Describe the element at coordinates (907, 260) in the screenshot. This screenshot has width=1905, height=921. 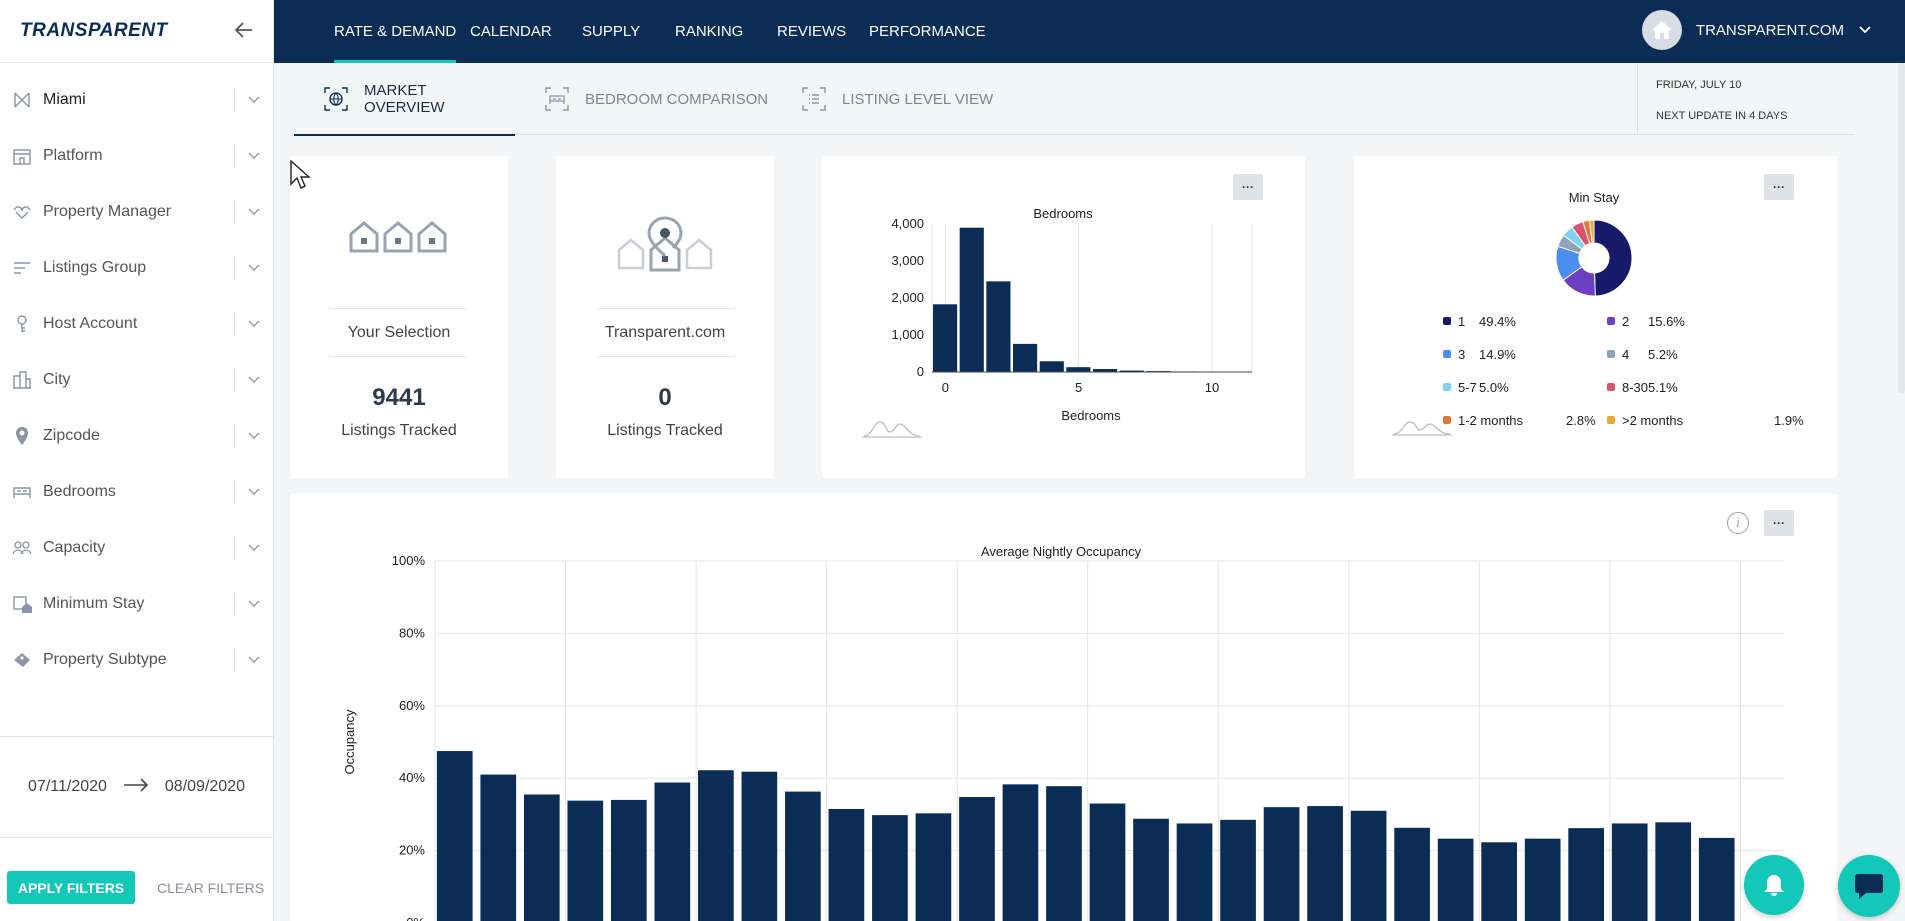
I see `y-tick-label: 3,000` at that location.